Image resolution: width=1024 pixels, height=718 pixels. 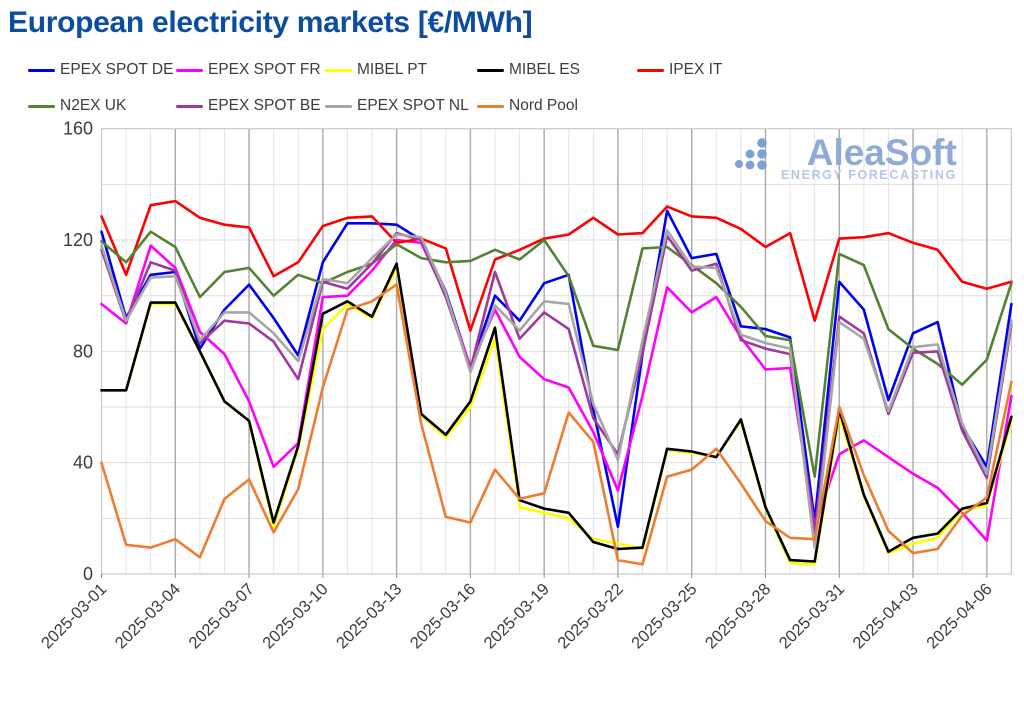 I want to click on x-tick-label: 2025-03-13, so click(x=369, y=616).